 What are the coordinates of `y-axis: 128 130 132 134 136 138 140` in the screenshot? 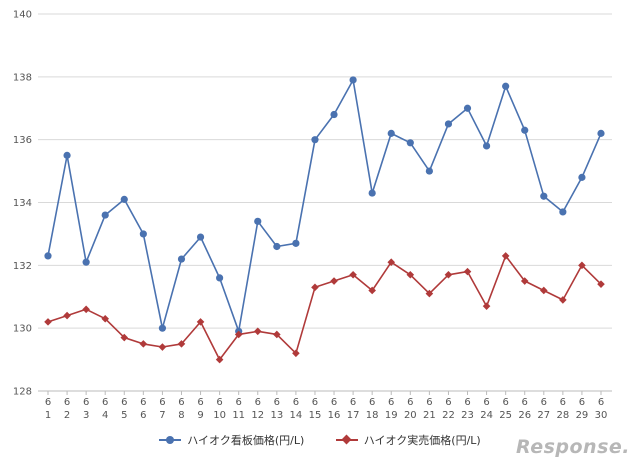 It's located at (22, 204).